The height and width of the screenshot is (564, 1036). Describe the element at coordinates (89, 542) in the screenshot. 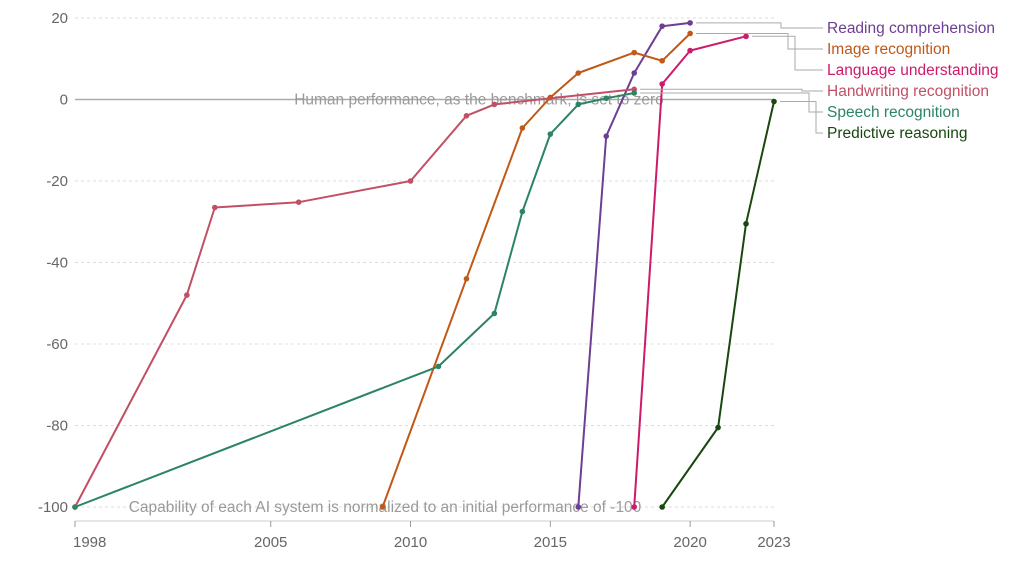

I see `x-tick-label: 1998` at that location.